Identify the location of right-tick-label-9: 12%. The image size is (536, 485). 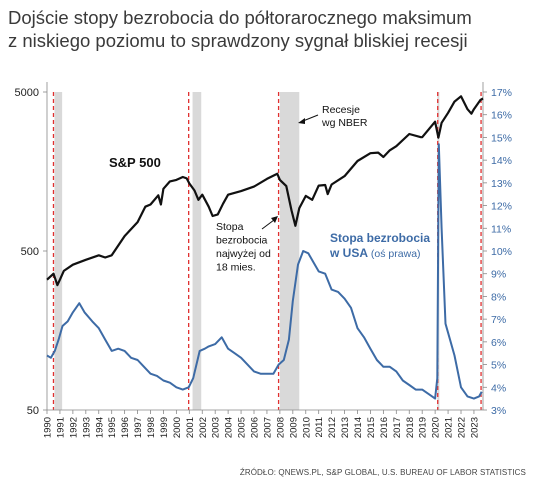
(501, 207).